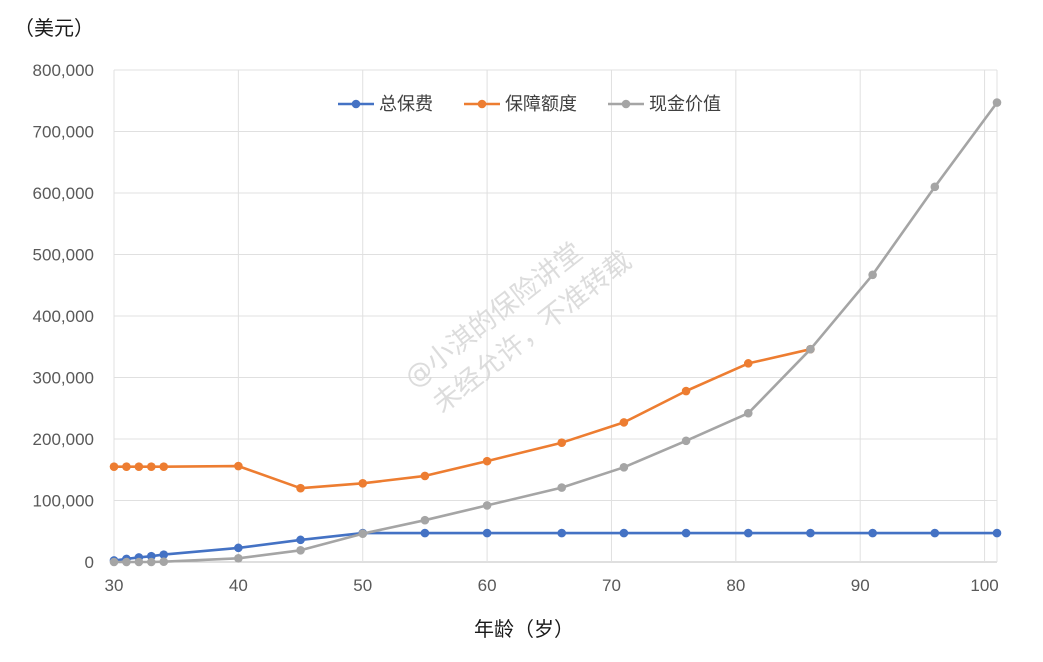 This screenshot has height=662, width=1043. What do you see at coordinates (89, 562) in the screenshot?
I see `y-tick-label: 0` at bounding box center [89, 562].